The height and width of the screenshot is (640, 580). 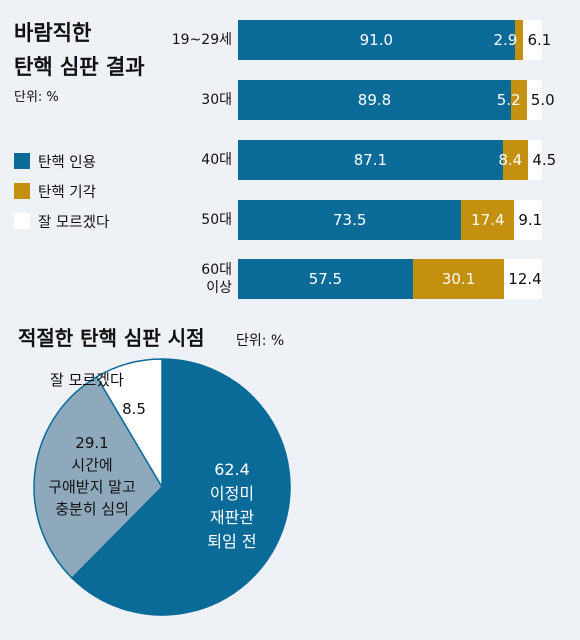 I want to click on pie-label: 8.5, so click(x=134, y=409).